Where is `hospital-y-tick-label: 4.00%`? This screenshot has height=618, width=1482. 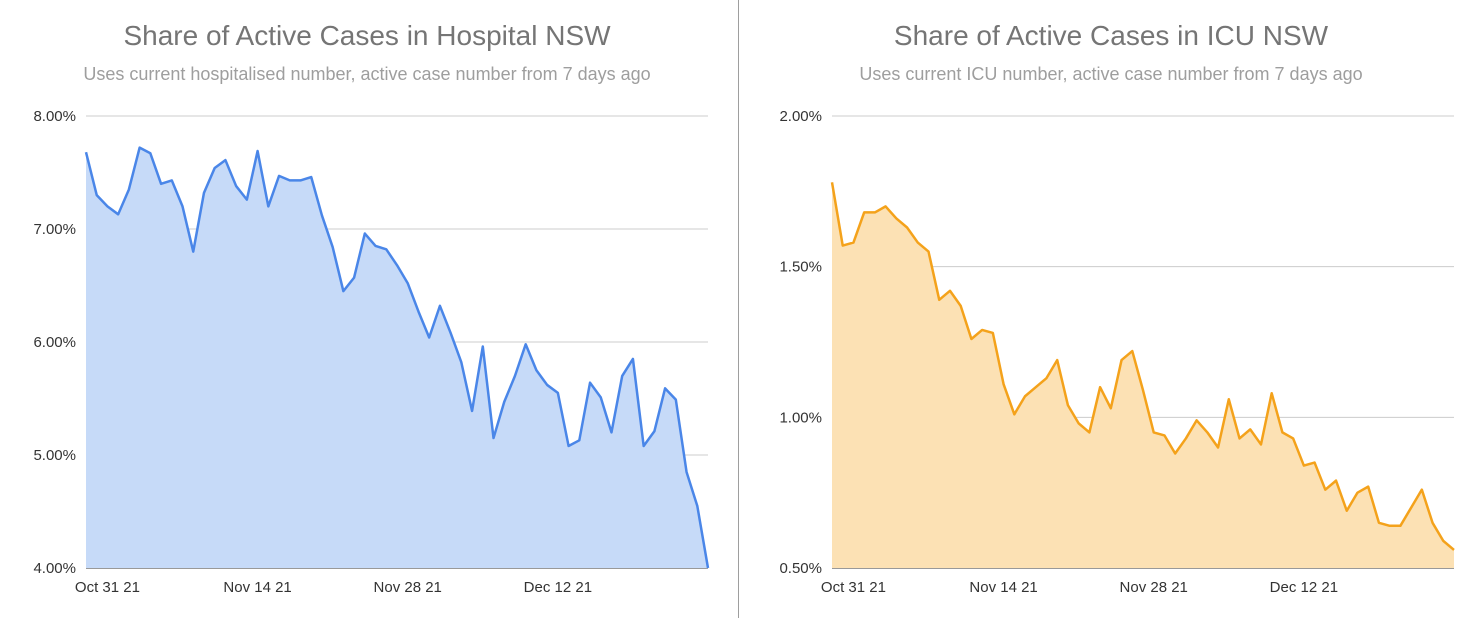 hospital-y-tick-label: 4.00% is located at coordinates (54, 568).